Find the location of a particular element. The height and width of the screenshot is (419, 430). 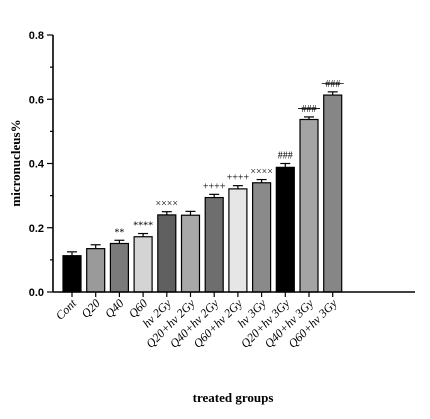

x-tick-label: Q20 is located at coordinates (90, 308).